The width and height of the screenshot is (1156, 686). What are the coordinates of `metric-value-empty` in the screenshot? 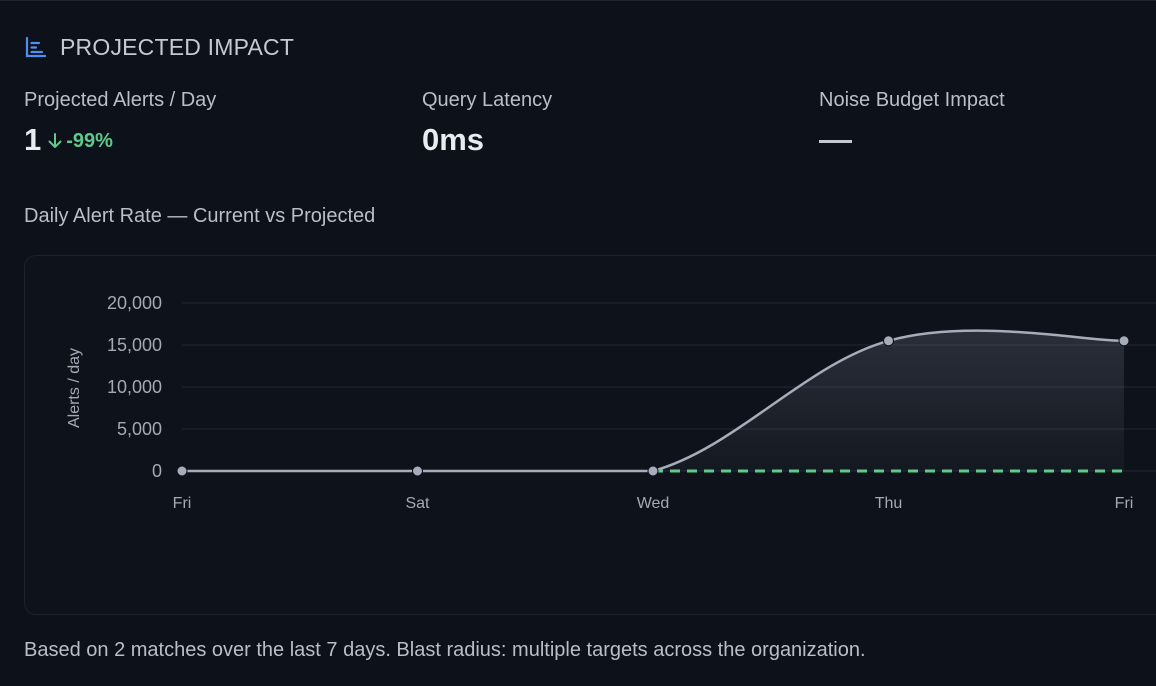 It's located at (912, 132).